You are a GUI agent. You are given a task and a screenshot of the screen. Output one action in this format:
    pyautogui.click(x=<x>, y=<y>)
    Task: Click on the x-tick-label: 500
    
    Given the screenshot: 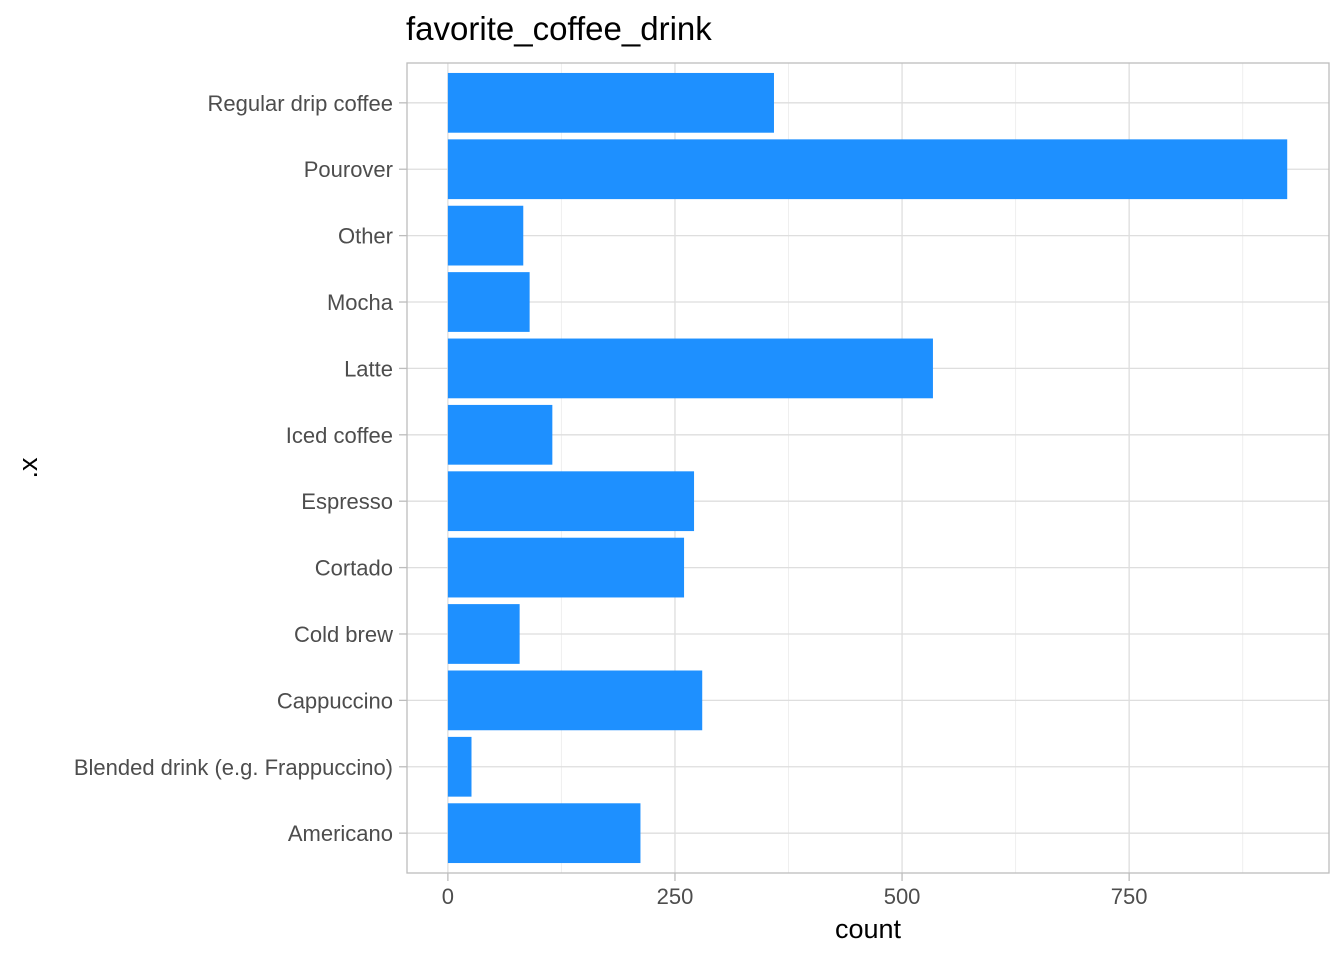 What is the action you would take?
    pyautogui.click(x=902, y=896)
    